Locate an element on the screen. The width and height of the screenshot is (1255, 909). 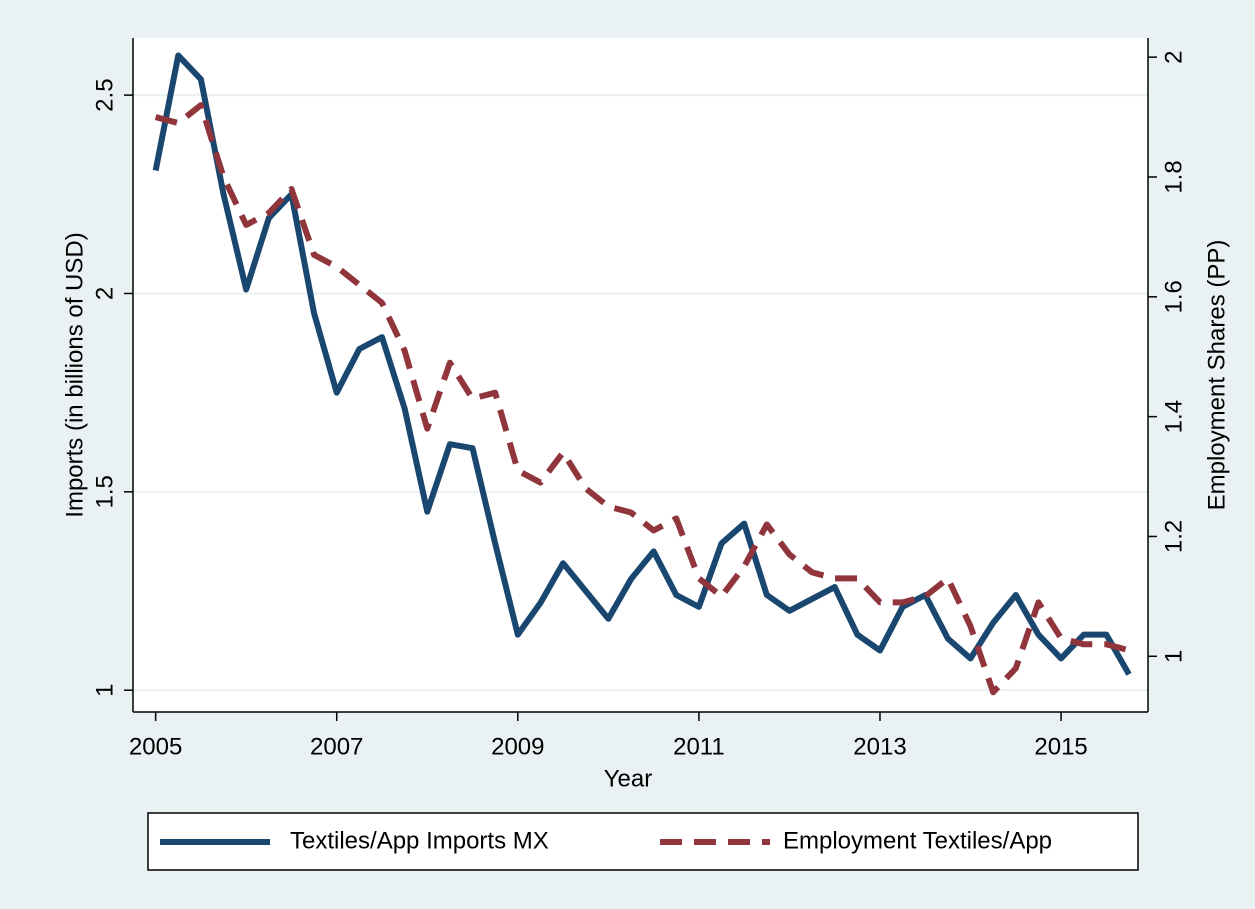
legend-label: Employment Textiles/App is located at coordinates (917, 840).